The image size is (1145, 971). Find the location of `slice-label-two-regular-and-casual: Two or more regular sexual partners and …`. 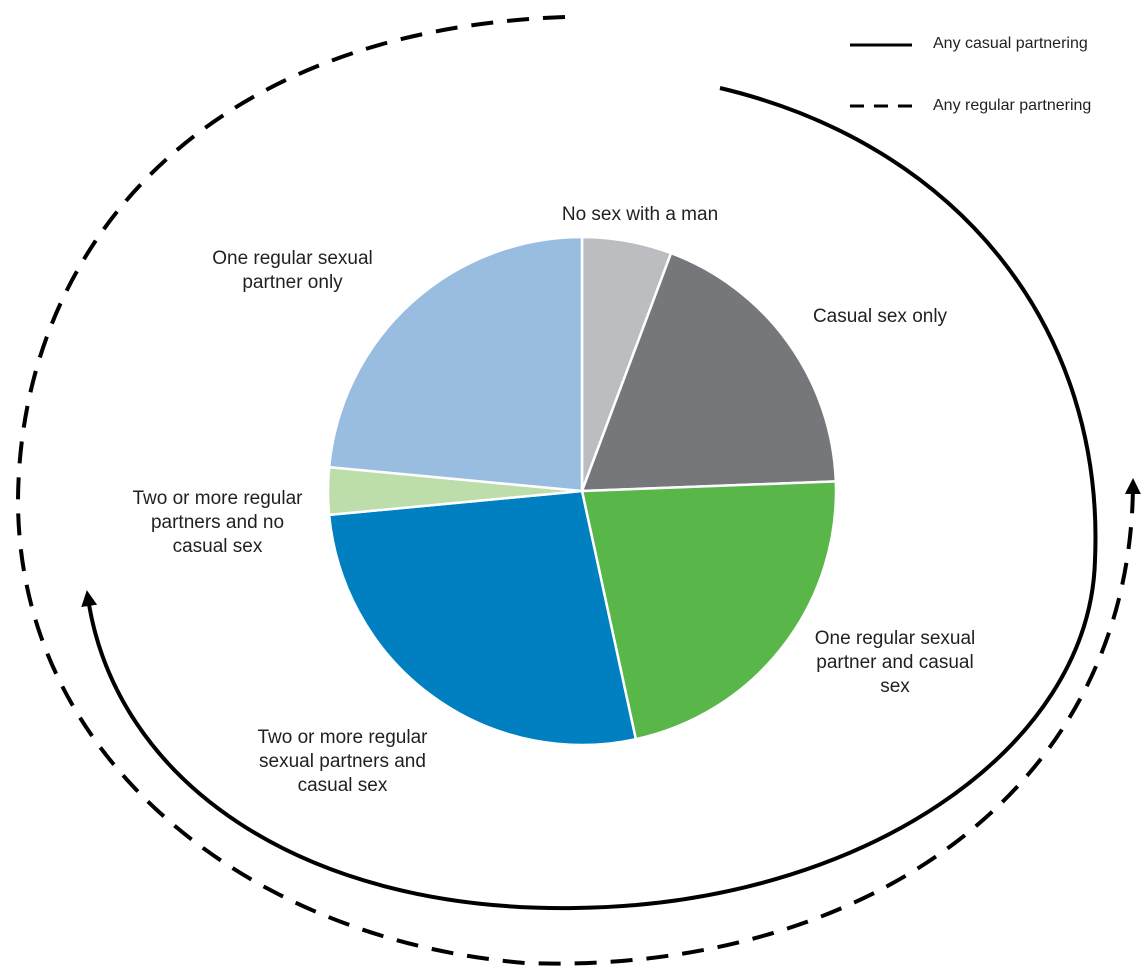

slice-label-two-regular-and-casual: Two or more regular sexual partners and … is located at coordinates (342, 761).